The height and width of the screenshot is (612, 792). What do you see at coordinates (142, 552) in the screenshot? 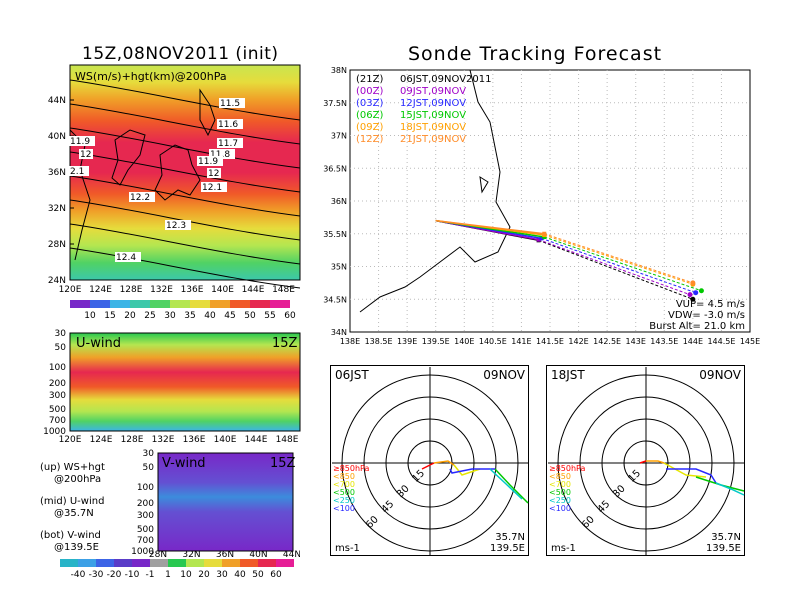
I see `vwind-p-tick: 1000` at bounding box center [142, 552].